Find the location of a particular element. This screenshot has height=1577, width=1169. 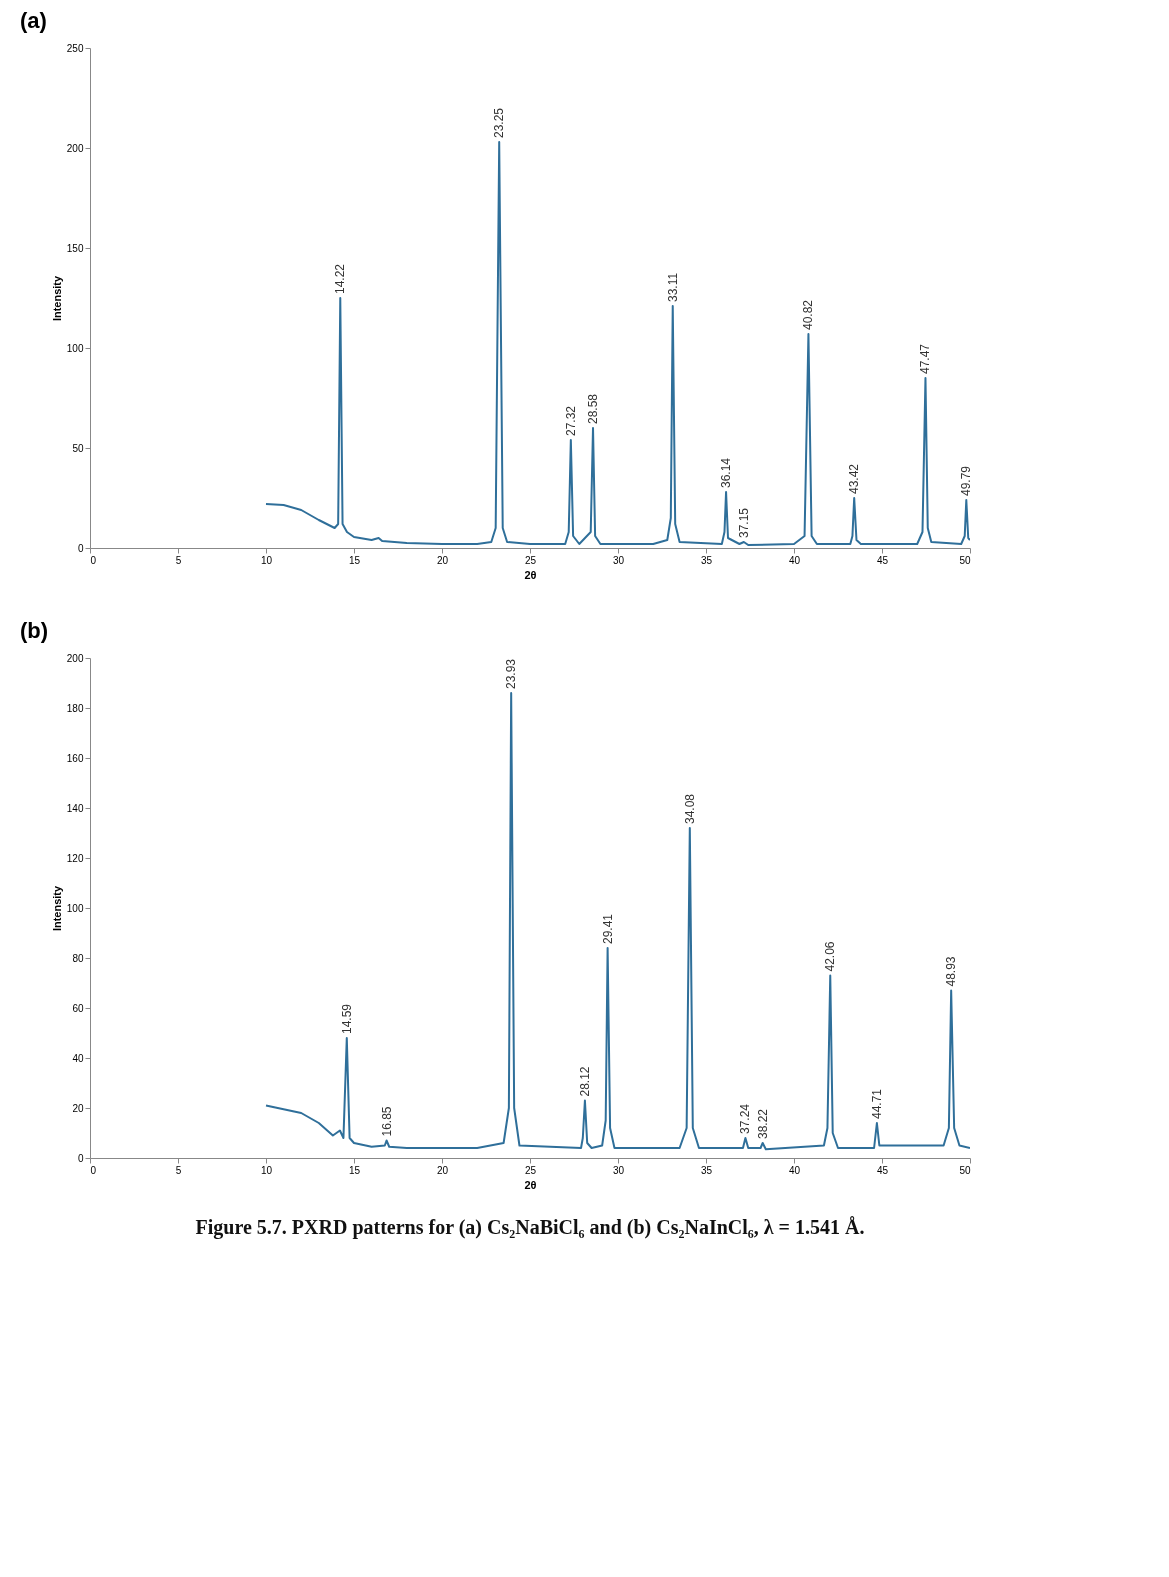

annotation: 36.14 is located at coordinates (726, 472).